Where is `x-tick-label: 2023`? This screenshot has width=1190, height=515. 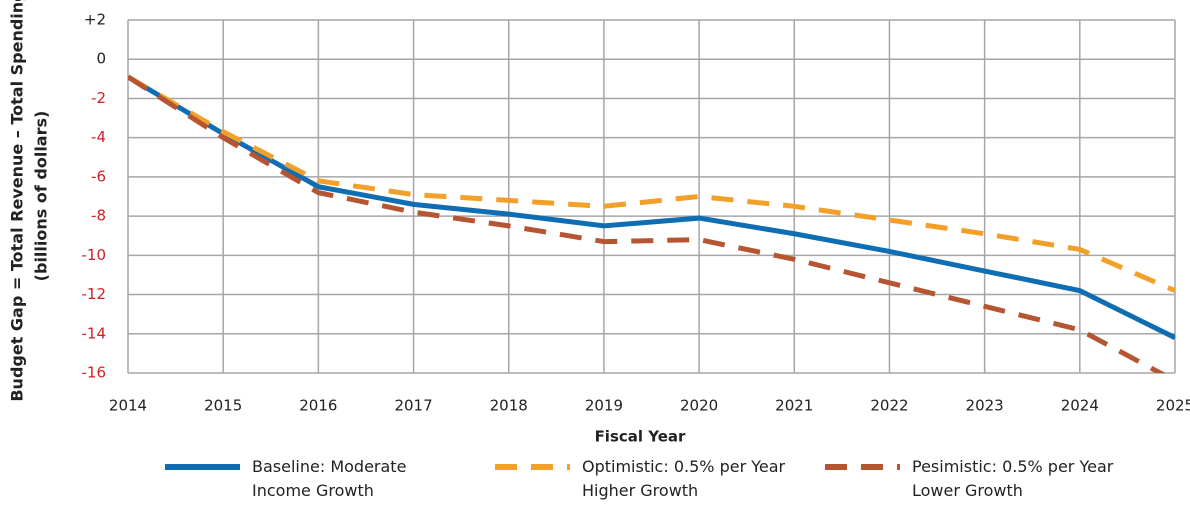 x-tick-label: 2023 is located at coordinates (985, 406).